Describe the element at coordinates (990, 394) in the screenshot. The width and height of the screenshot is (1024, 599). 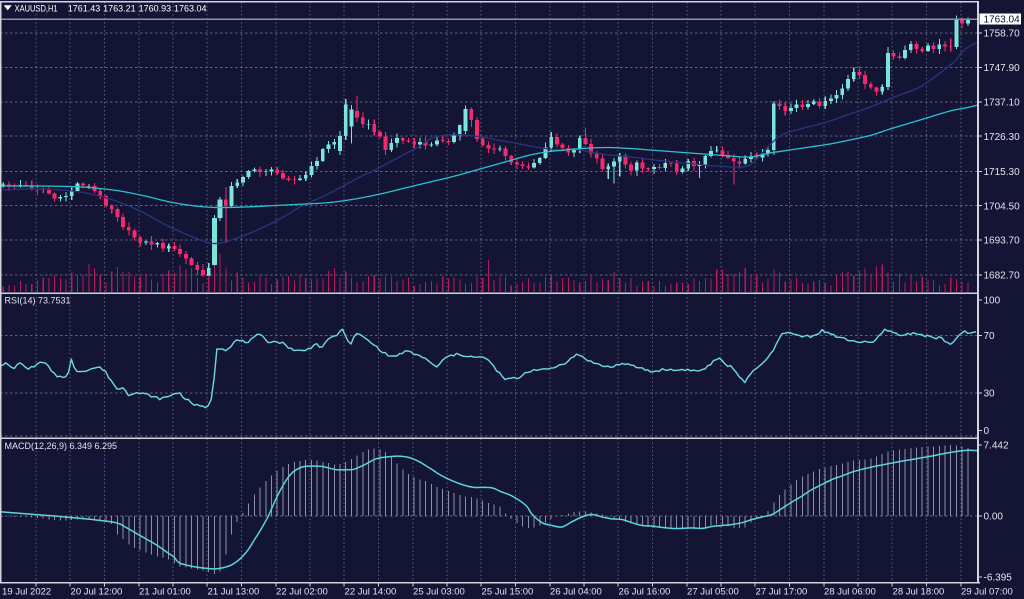
I see `svg-text: 30` at that location.